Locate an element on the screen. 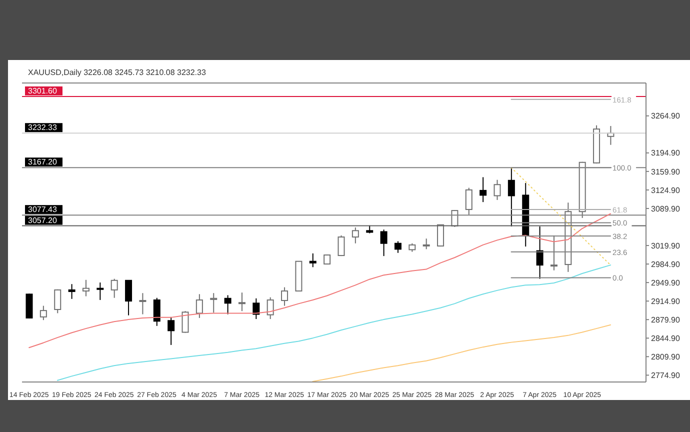 Image resolution: width=690 pixels, height=432 pixels. y-tick-label: 2984.90 is located at coordinates (665, 264).